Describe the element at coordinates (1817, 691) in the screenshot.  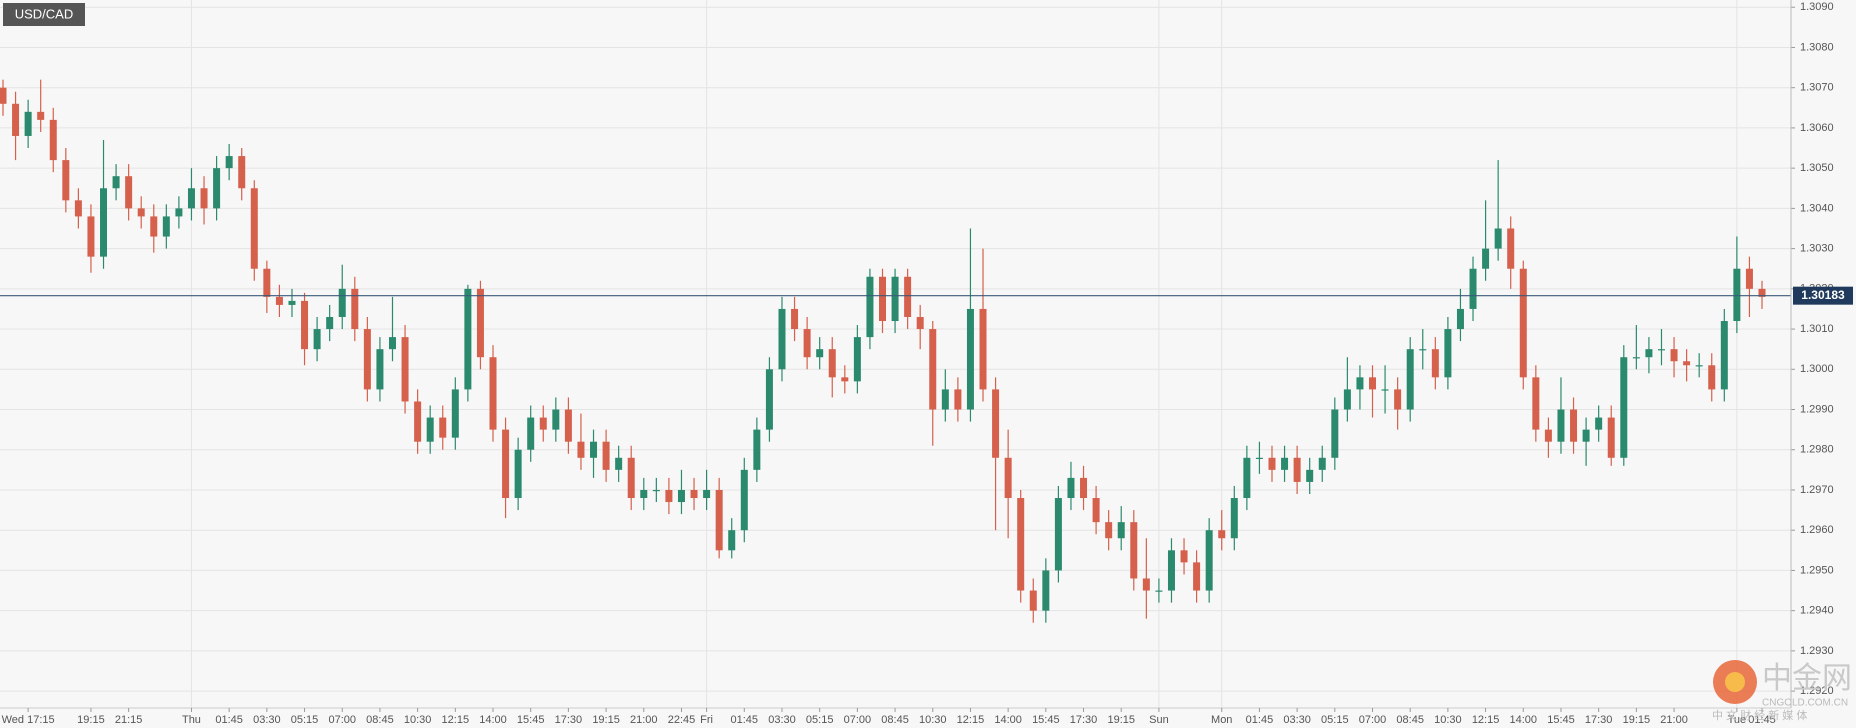
I see `y-tick-label: 1.2920` at that location.